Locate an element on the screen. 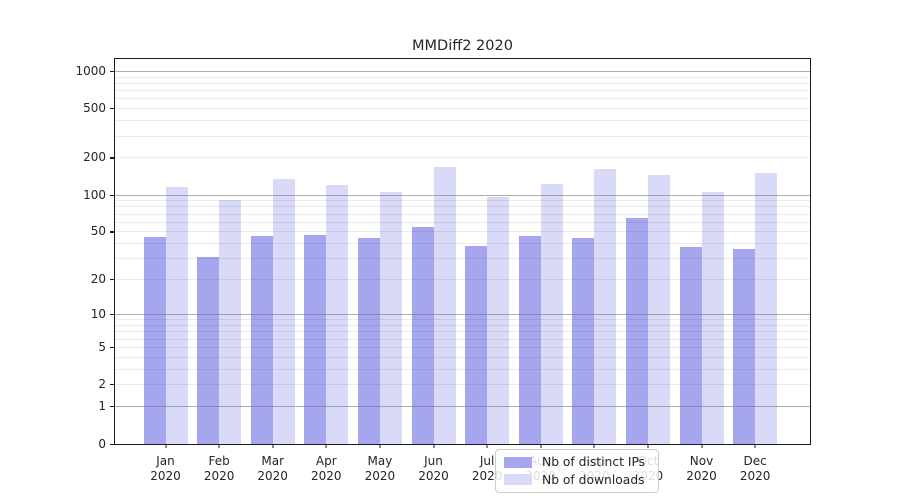 The height and width of the screenshot is (500, 900). x-tick-mark-dec is located at coordinates (755, 445).